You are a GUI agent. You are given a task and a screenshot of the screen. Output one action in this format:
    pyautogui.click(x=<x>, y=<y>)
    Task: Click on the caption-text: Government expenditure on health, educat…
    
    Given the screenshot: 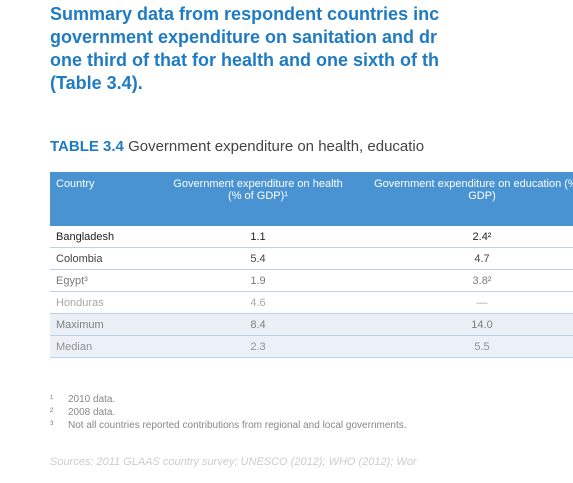 What is the action you would take?
    pyautogui.click(x=276, y=146)
    